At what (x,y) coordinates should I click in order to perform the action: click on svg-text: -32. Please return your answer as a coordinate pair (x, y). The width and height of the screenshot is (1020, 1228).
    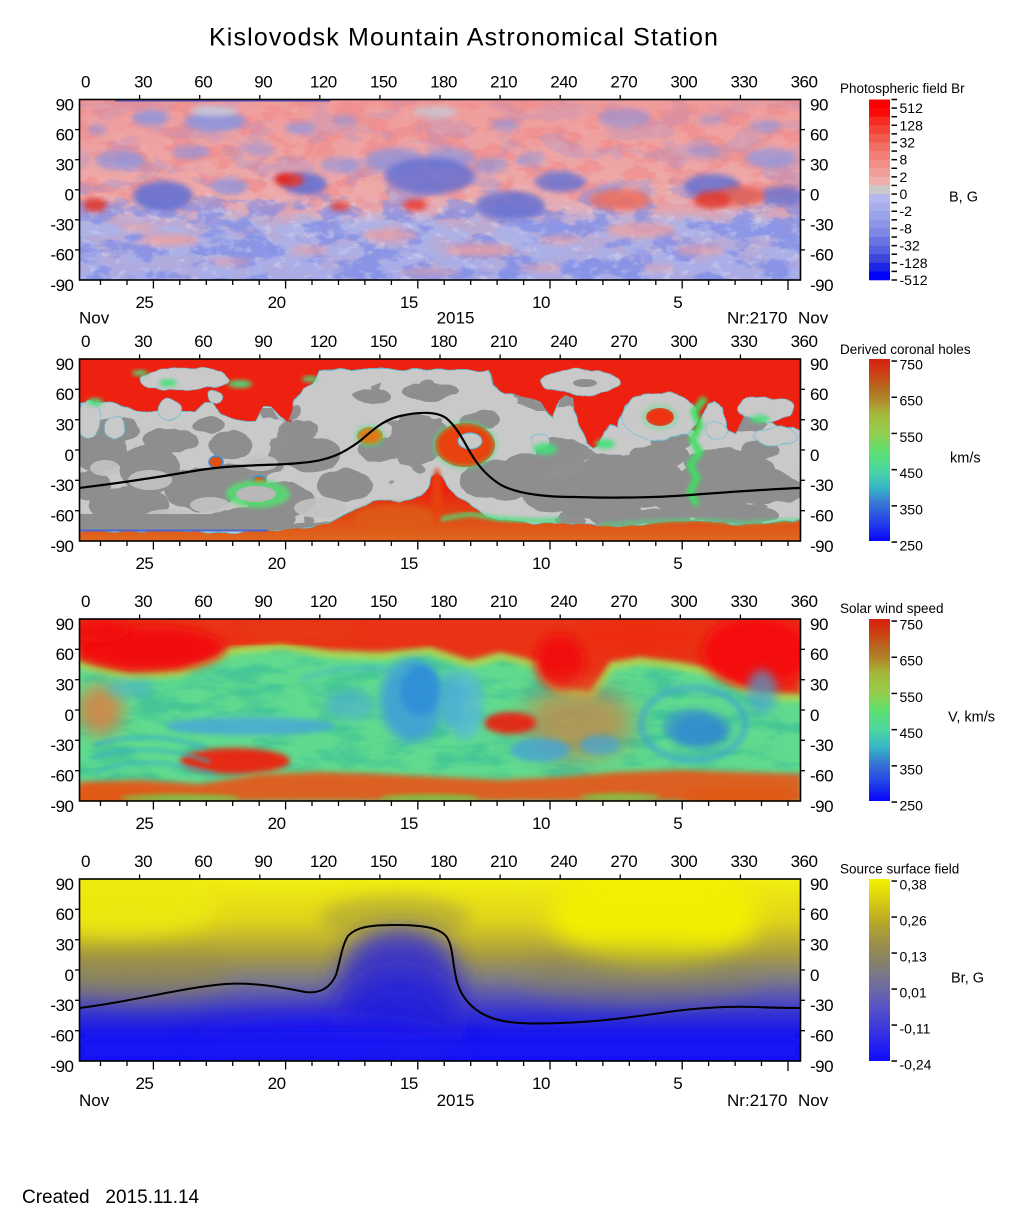
    Looking at the image, I should click on (910, 246).